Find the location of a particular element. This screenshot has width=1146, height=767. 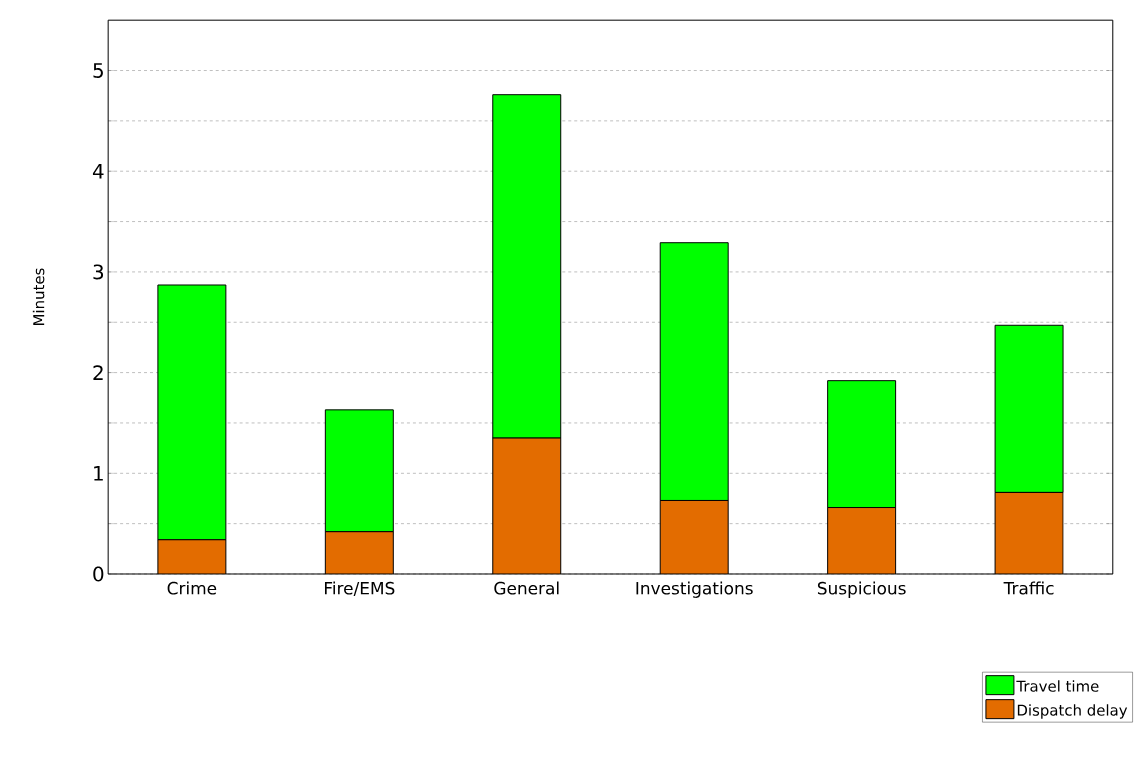

legend-label: Travel time is located at coordinates (1057, 686).